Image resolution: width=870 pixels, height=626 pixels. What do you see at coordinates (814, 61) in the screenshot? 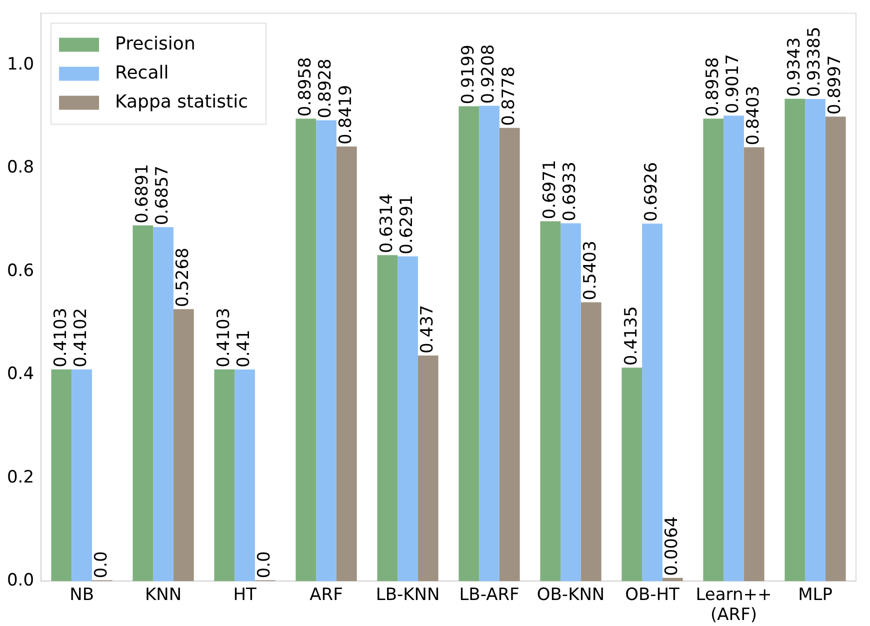
I see `data-label: 0.93385` at bounding box center [814, 61].